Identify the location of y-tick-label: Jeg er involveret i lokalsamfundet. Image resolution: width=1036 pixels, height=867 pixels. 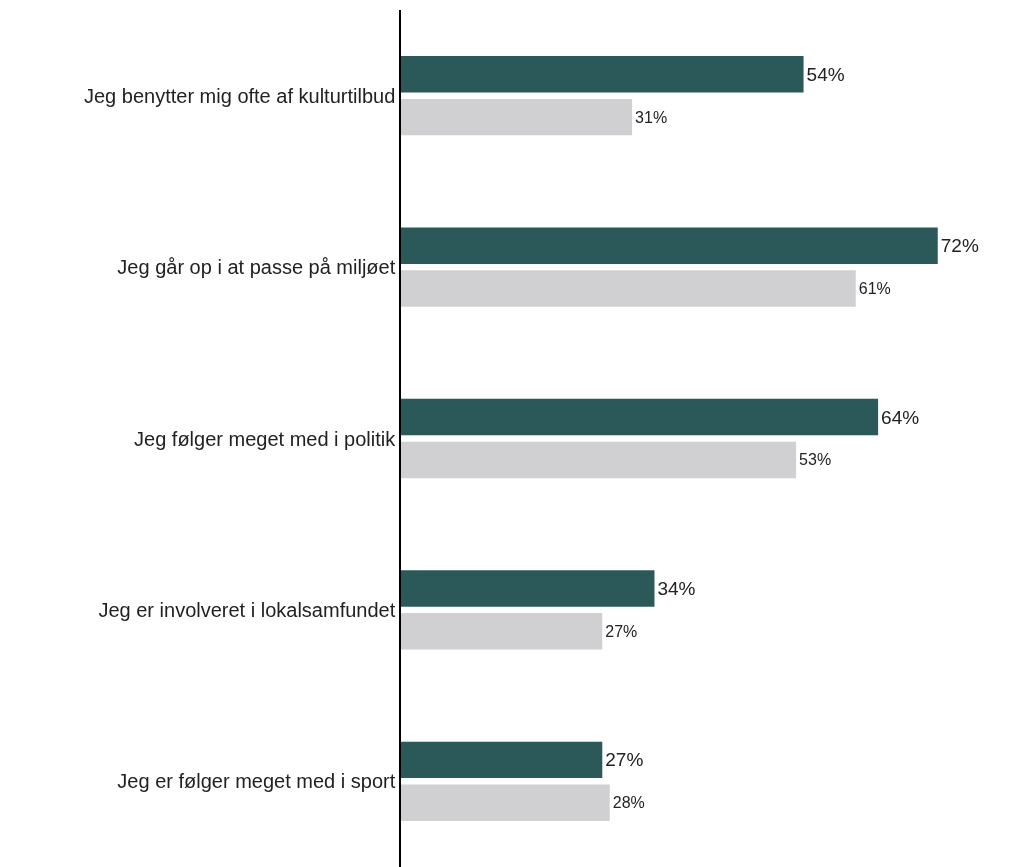
(247, 609).